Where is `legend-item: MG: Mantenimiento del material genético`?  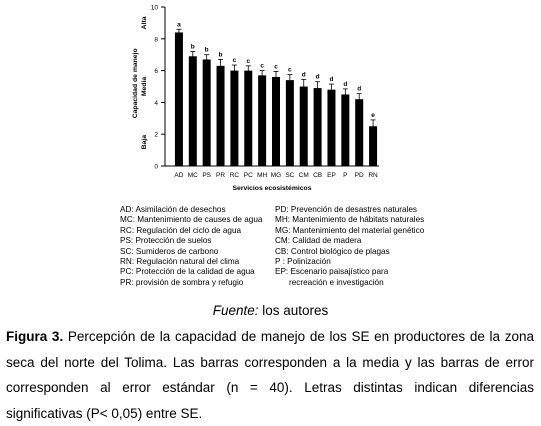
legend-item: MG: Mantenimiento del material genético is located at coordinates (350, 230).